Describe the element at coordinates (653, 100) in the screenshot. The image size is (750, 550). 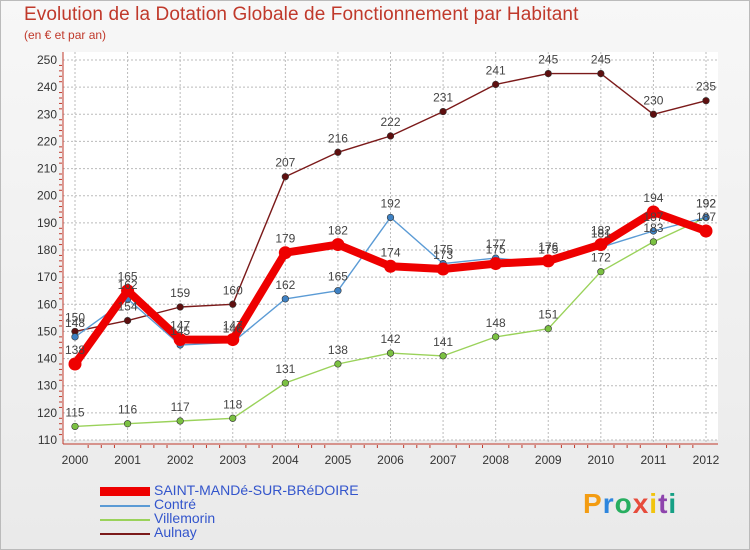
I see `data-label-aulnay: 230` at that location.